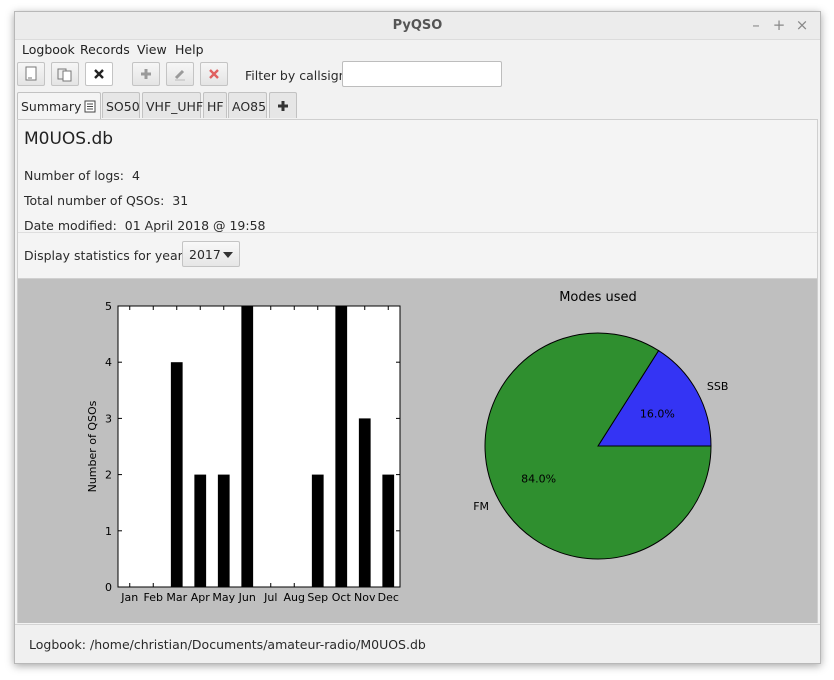  I want to click on new-file-icon, so click(31, 73).